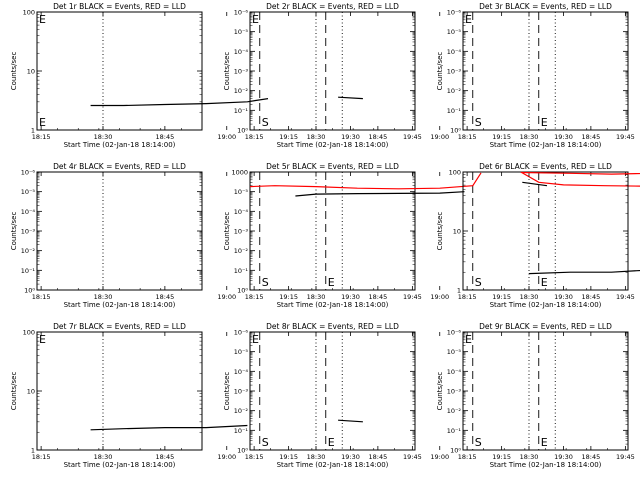  Describe the element at coordinates (545, 166) in the screenshot. I see `plot-title: Det 6r BLACK = Events, RED = LLD` at that location.